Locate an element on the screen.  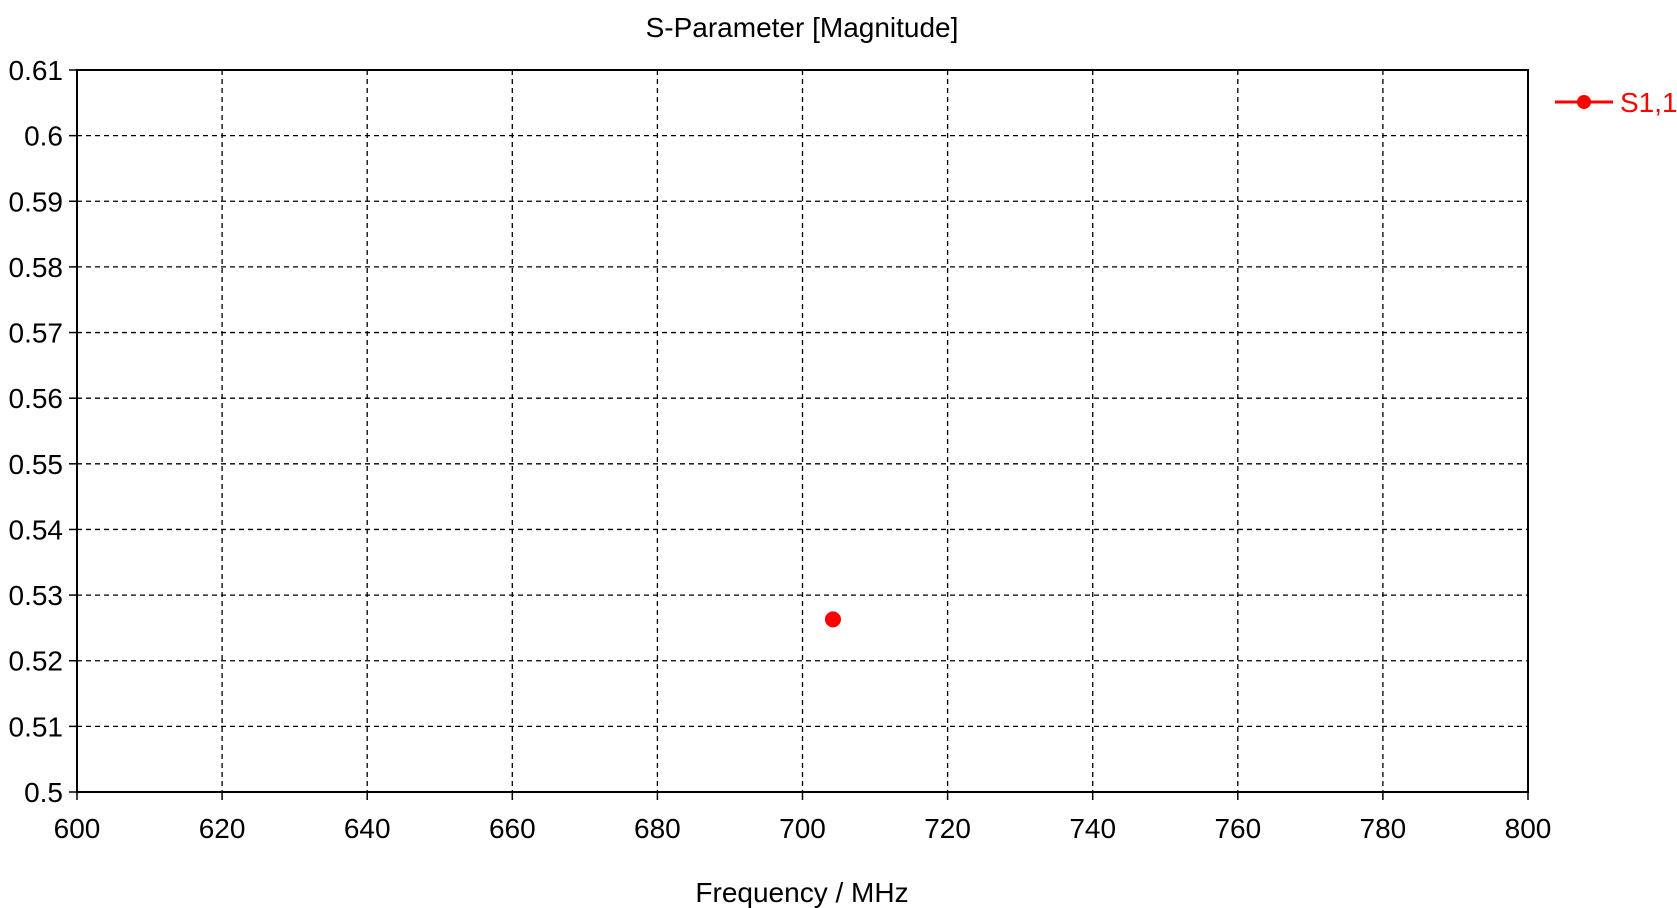
legend-marker-s11 is located at coordinates (1584, 102).